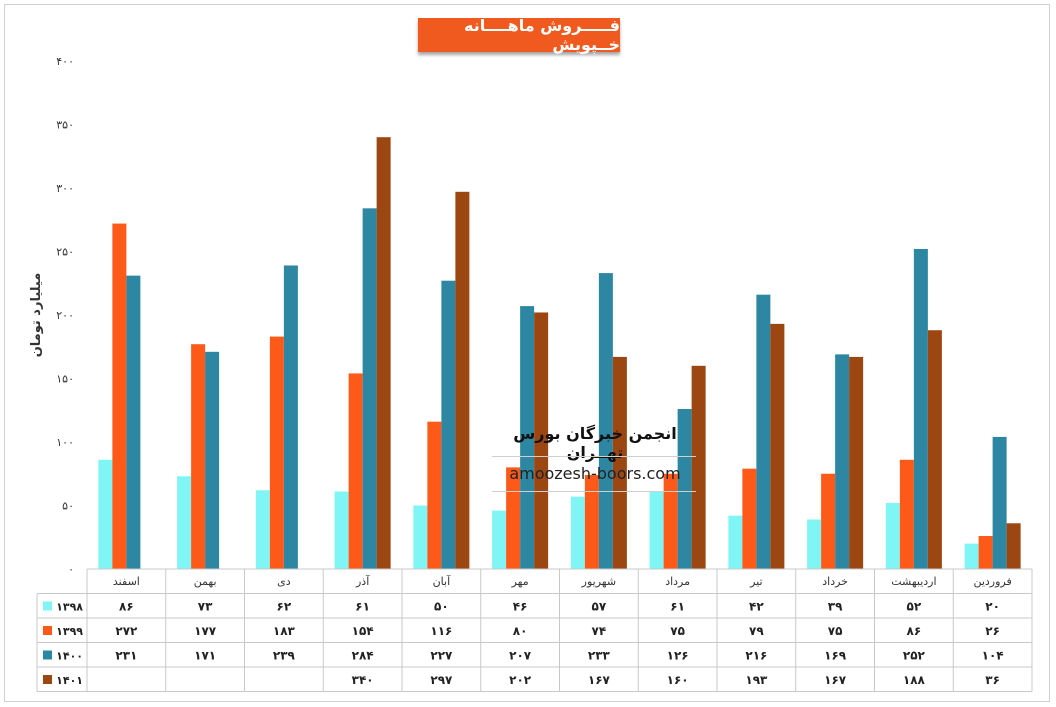  I want to click on chart-title: فـــــروش ماهــــانه خــپویش, so click(519, 35).